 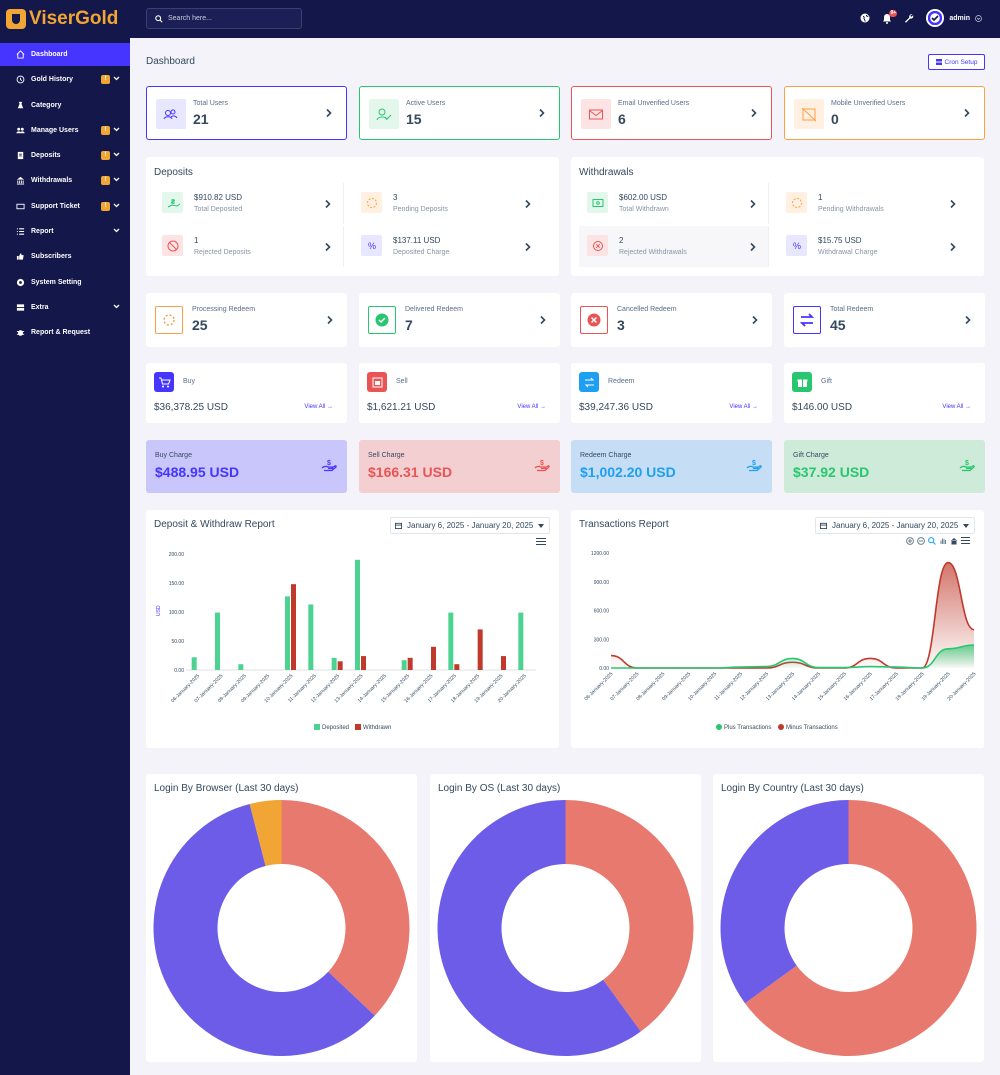 What do you see at coordinates (196, 240) in the screenshot?
I see `deposits-item-value: 1` at bounding box center [196, 240].